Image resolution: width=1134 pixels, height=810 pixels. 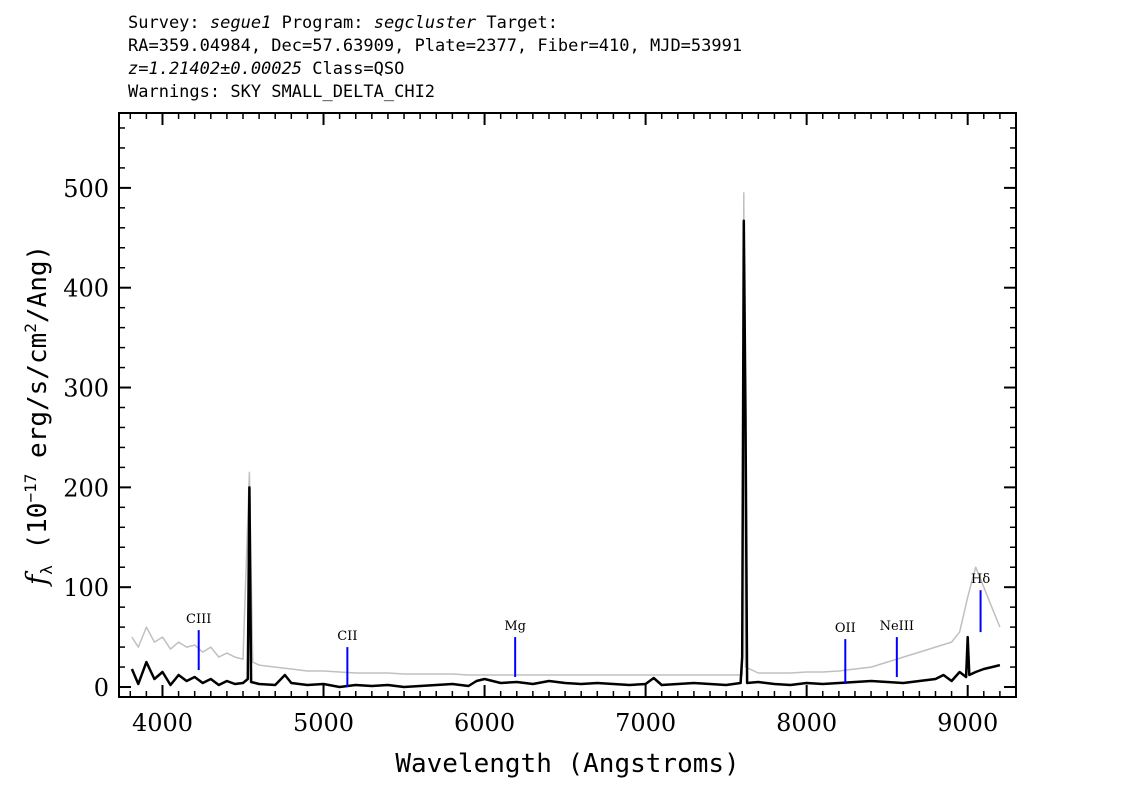 What do you see at coordinates (215, 69) in the screenshot?
I see `redshift-value: z=1.21402±0.00025` at bounding box center [215, 69].